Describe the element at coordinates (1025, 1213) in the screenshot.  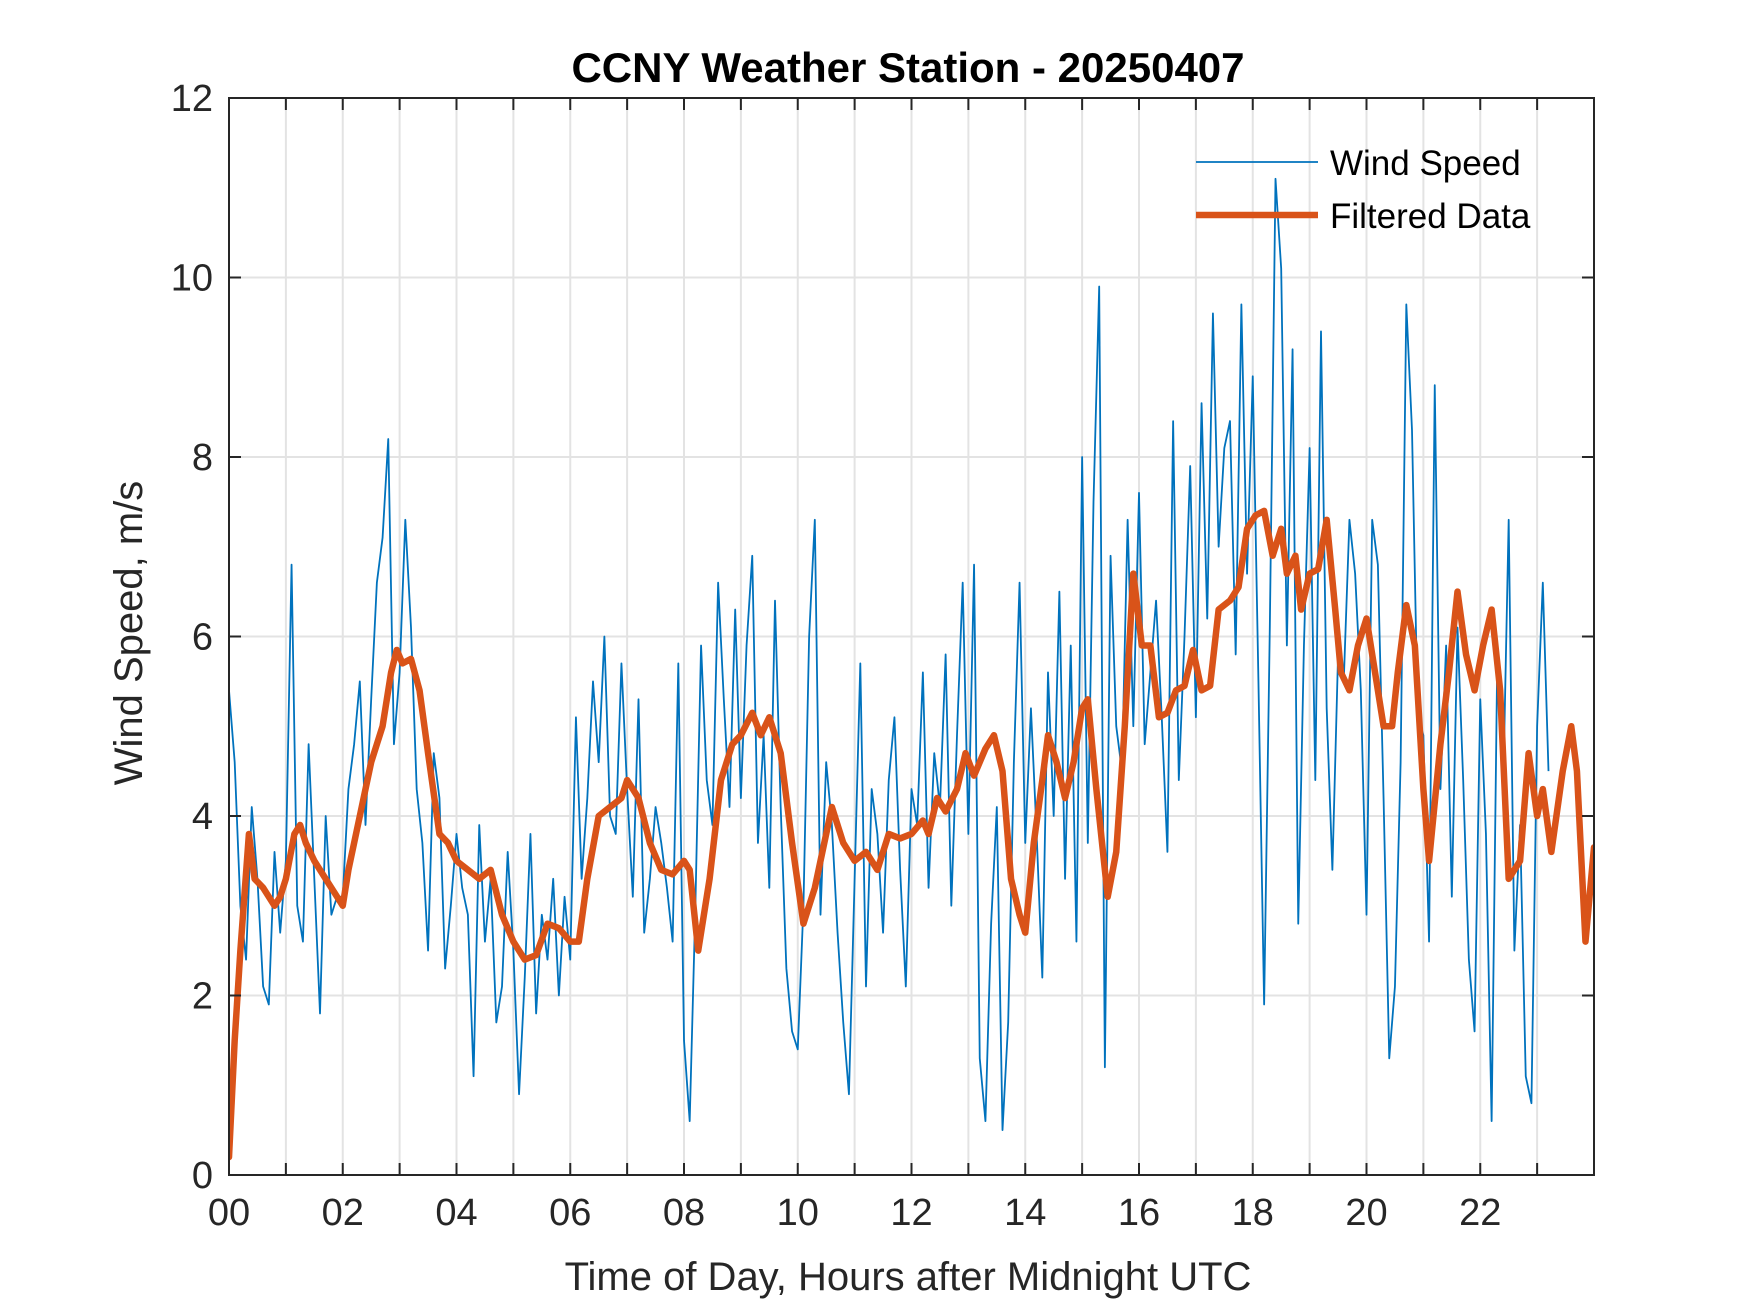
I see `x-tick-label: 14` at that location.